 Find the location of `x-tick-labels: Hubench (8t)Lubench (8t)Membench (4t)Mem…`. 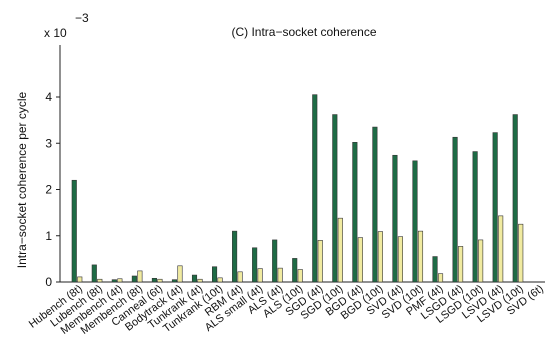

x-tick-labels: Hubench (8t)Lubench (8t)Membench (4t)Mem… is located at coordinates (286, 310).